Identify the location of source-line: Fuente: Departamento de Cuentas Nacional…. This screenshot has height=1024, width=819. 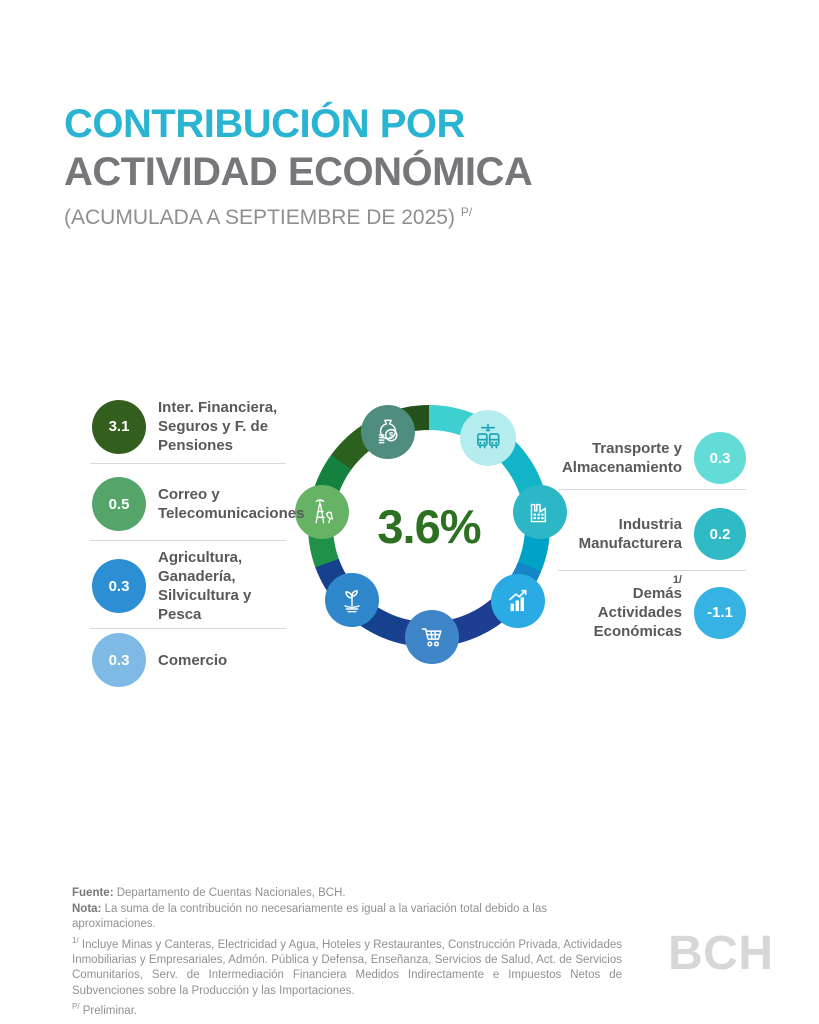
(209, 893).